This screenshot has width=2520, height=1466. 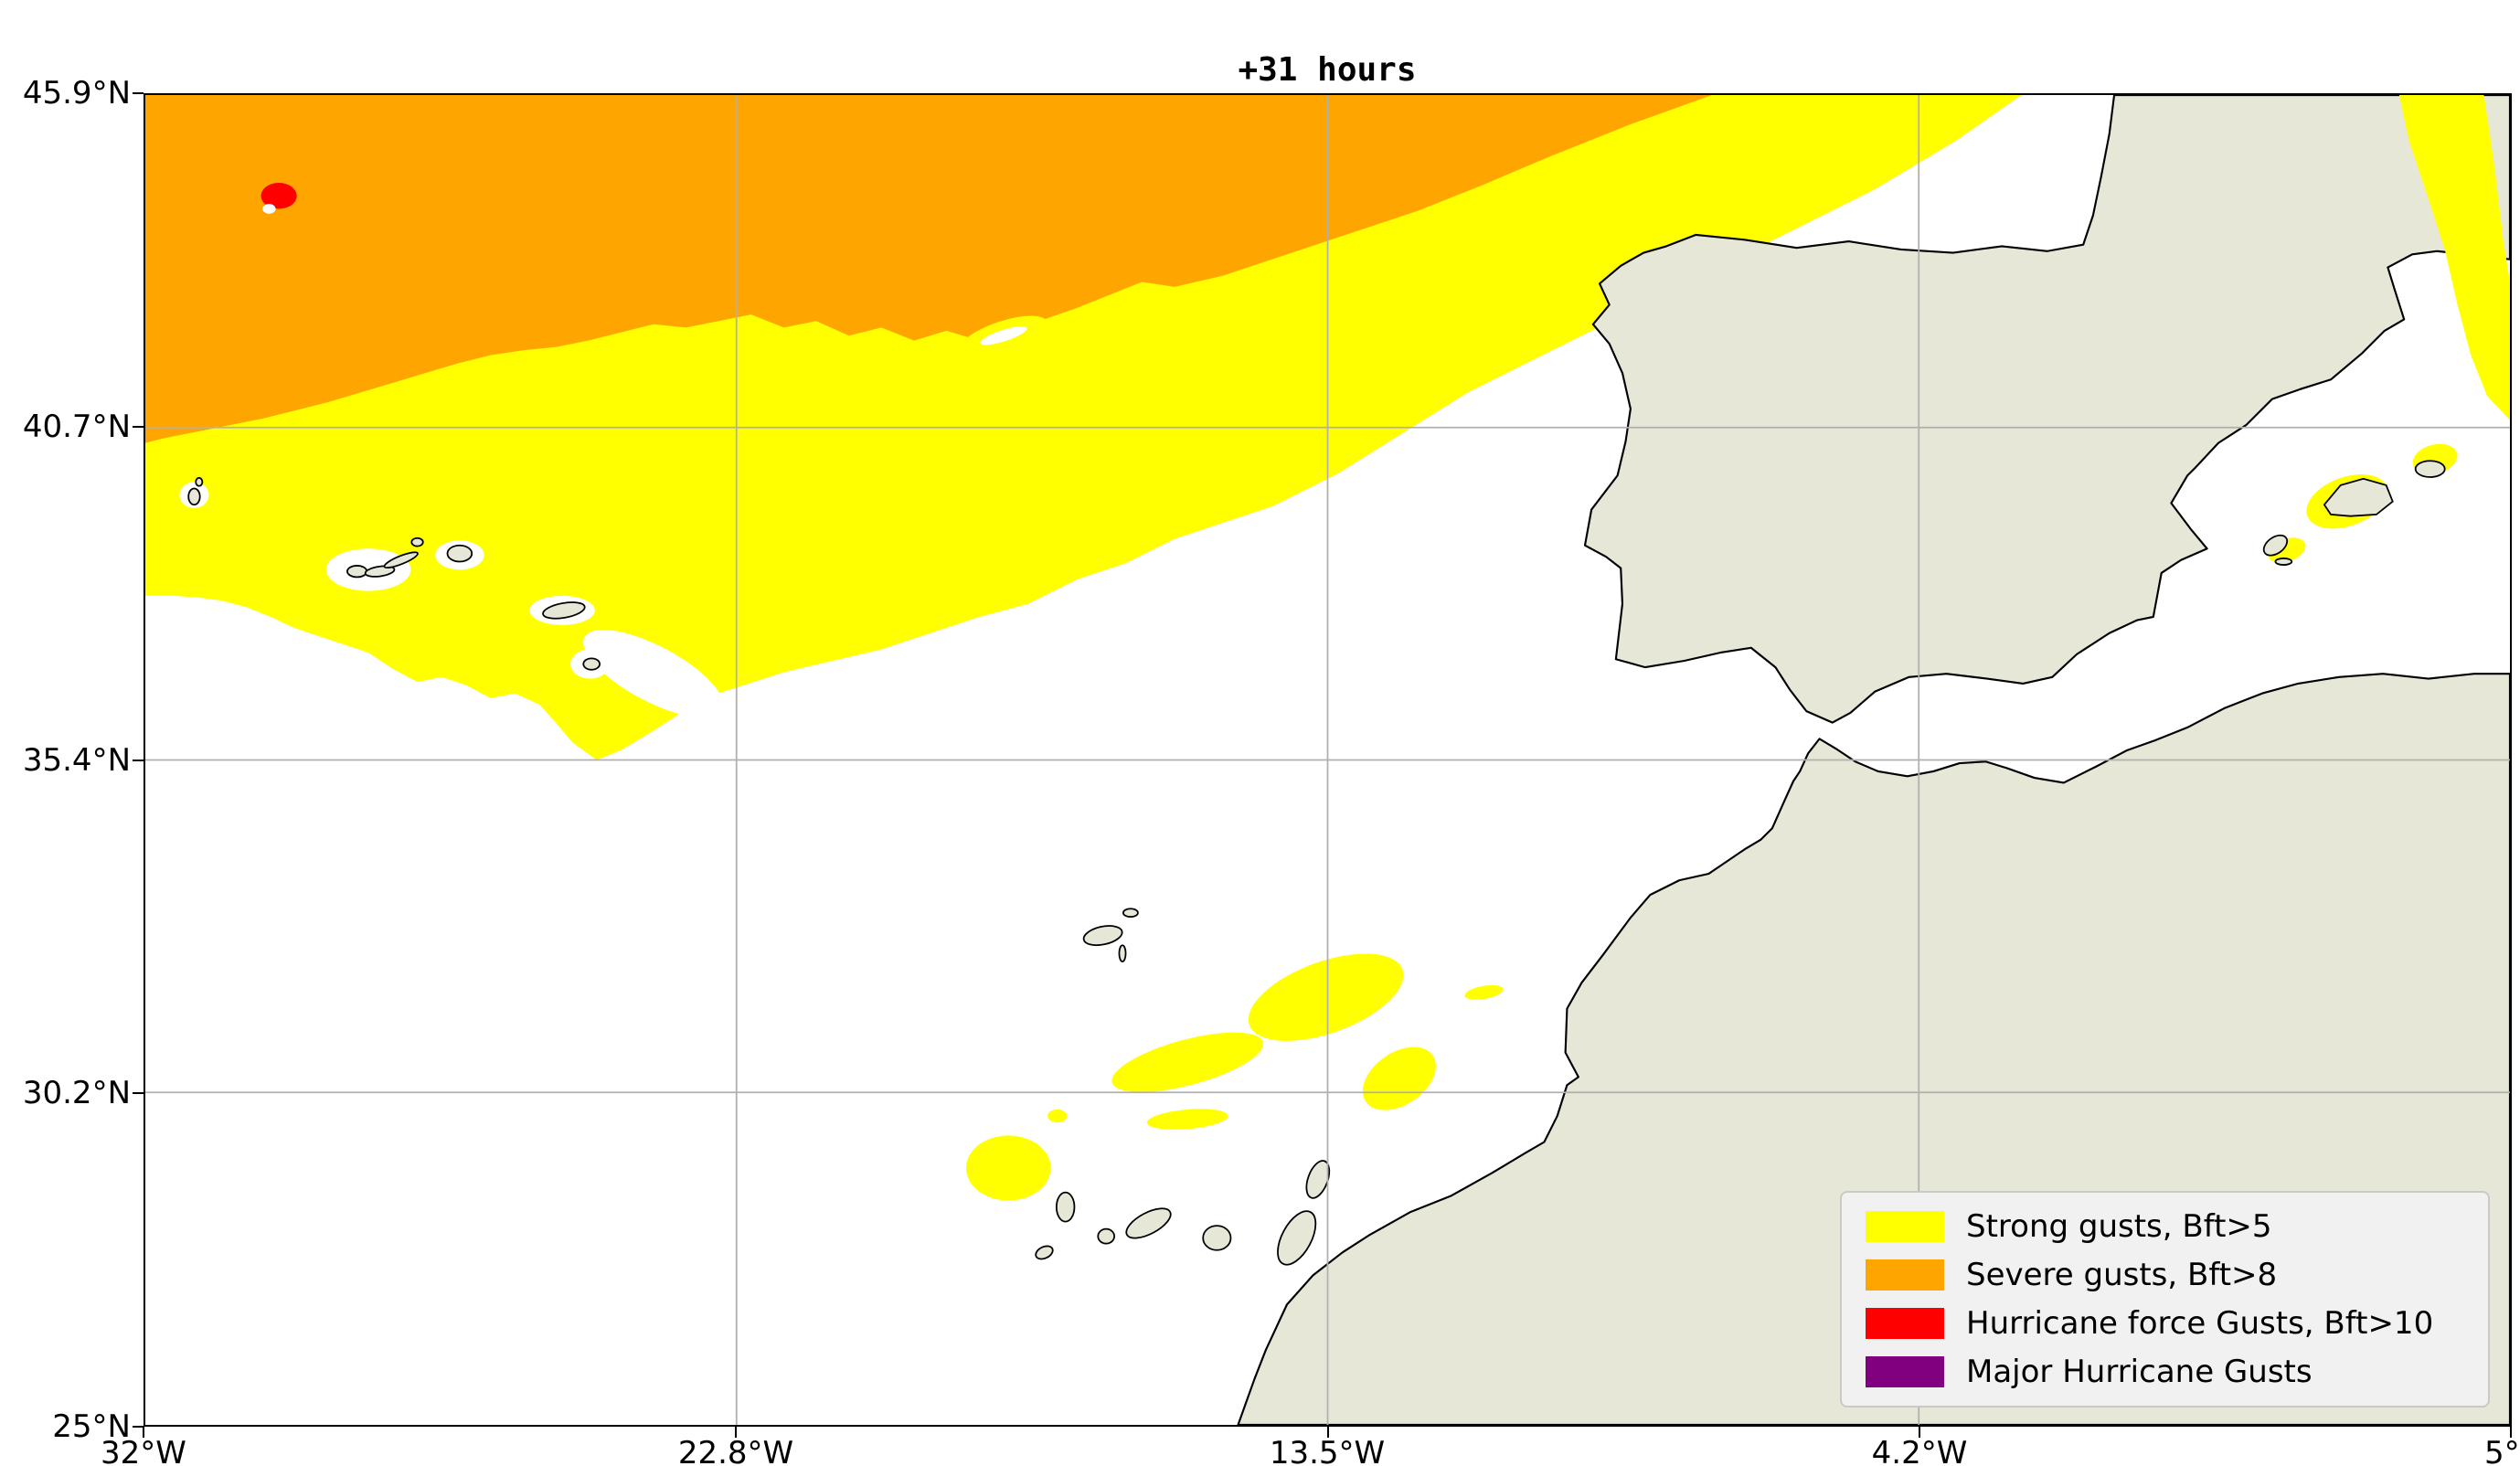 I want to click on hurricane-gusts-swatch, so click(x=1905, y=1324).